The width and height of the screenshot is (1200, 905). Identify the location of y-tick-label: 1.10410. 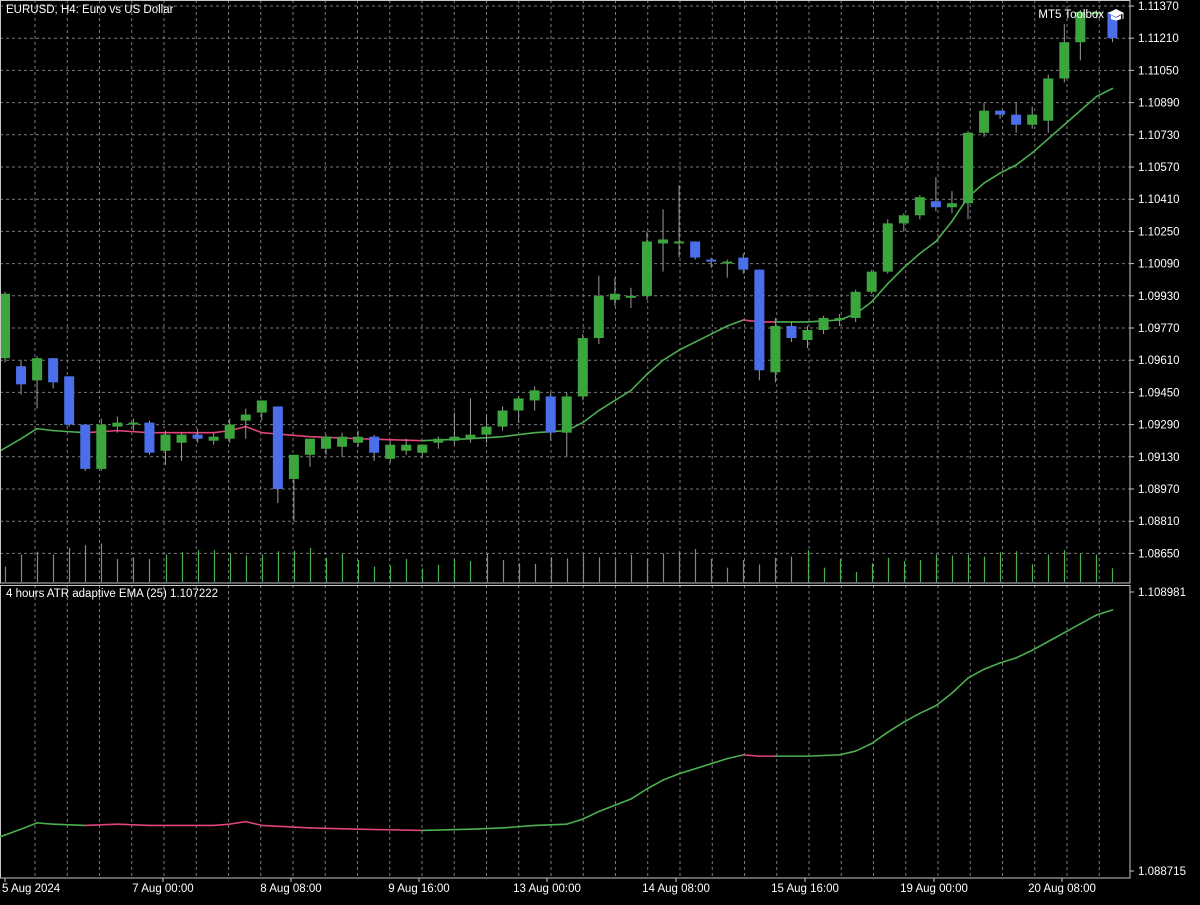
(1159, 200).